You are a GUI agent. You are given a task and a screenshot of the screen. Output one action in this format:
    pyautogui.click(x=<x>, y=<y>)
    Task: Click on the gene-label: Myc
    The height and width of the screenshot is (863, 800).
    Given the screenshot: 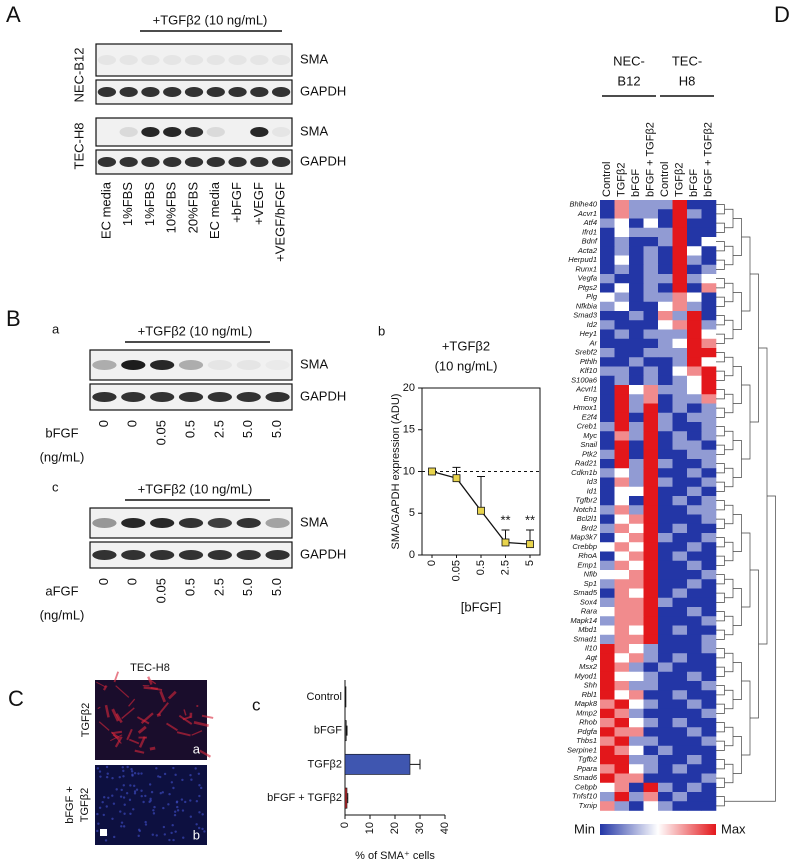 What is the action you would take?
    pyautogui.click(x=590, y=435)
    